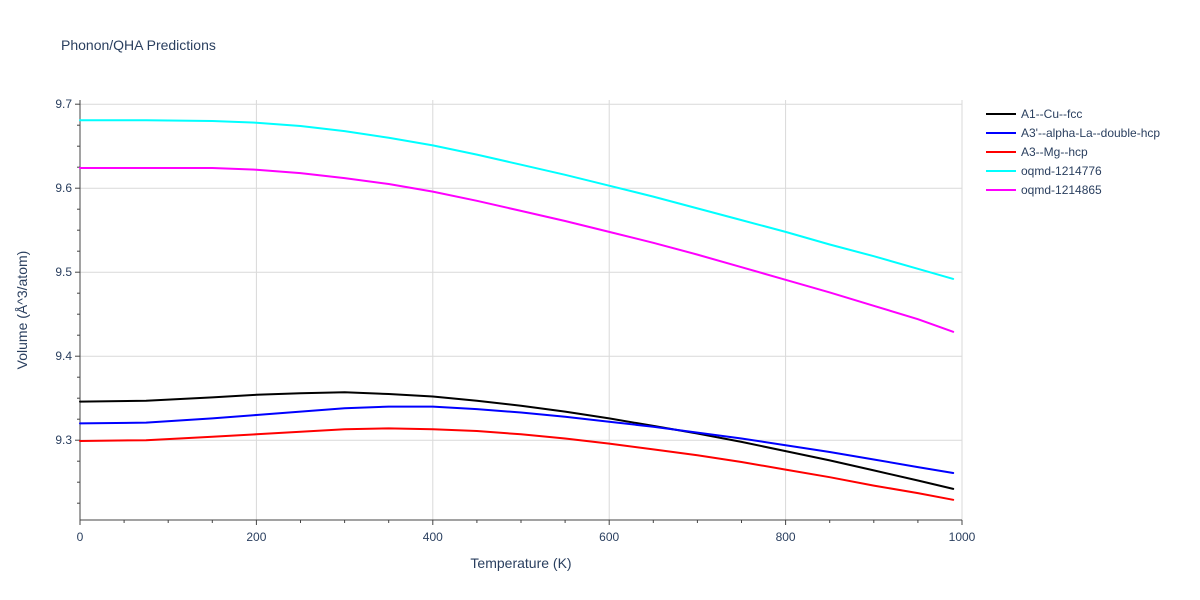  Describe the element at coordinates (63, 440) in the screenshot. I see `y-tick-label: 9.3` at that location.